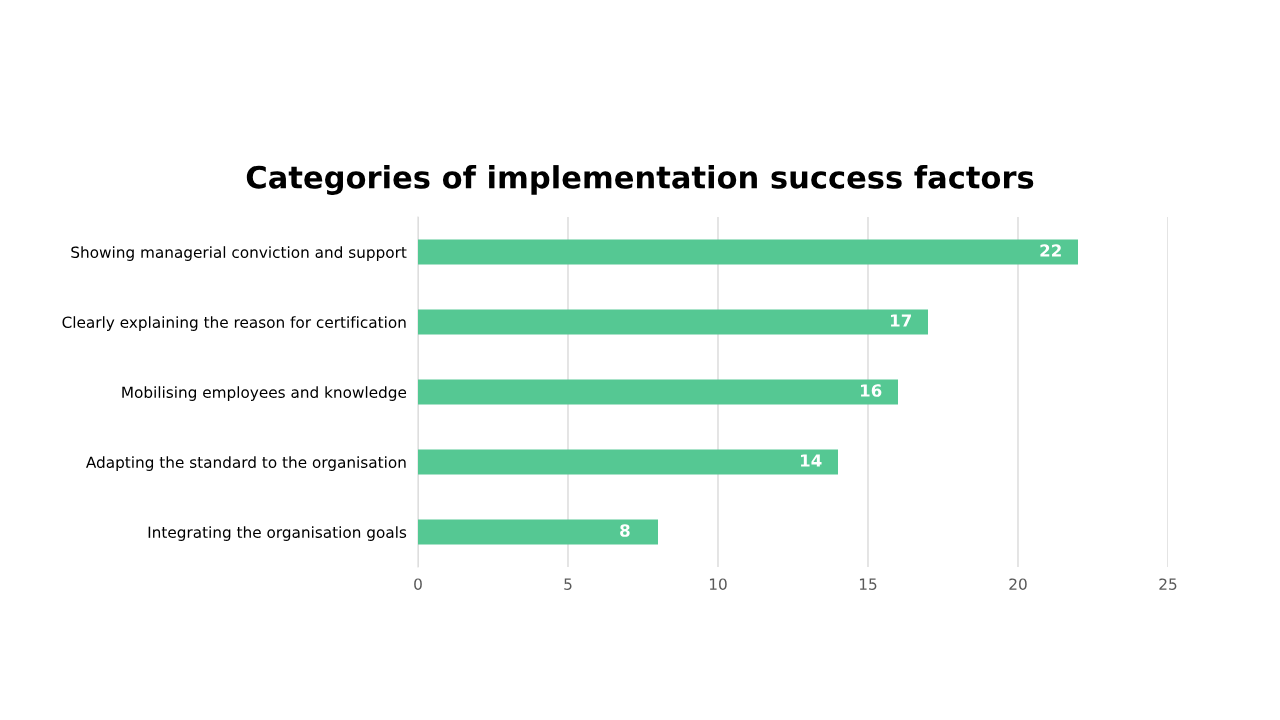 Image resolution: width=1280 pixels, height=720 pixels. What do you see at coordinates (871, 390) in the screenshot?
I see `data-label: 16` at bounding box center [871, 390].